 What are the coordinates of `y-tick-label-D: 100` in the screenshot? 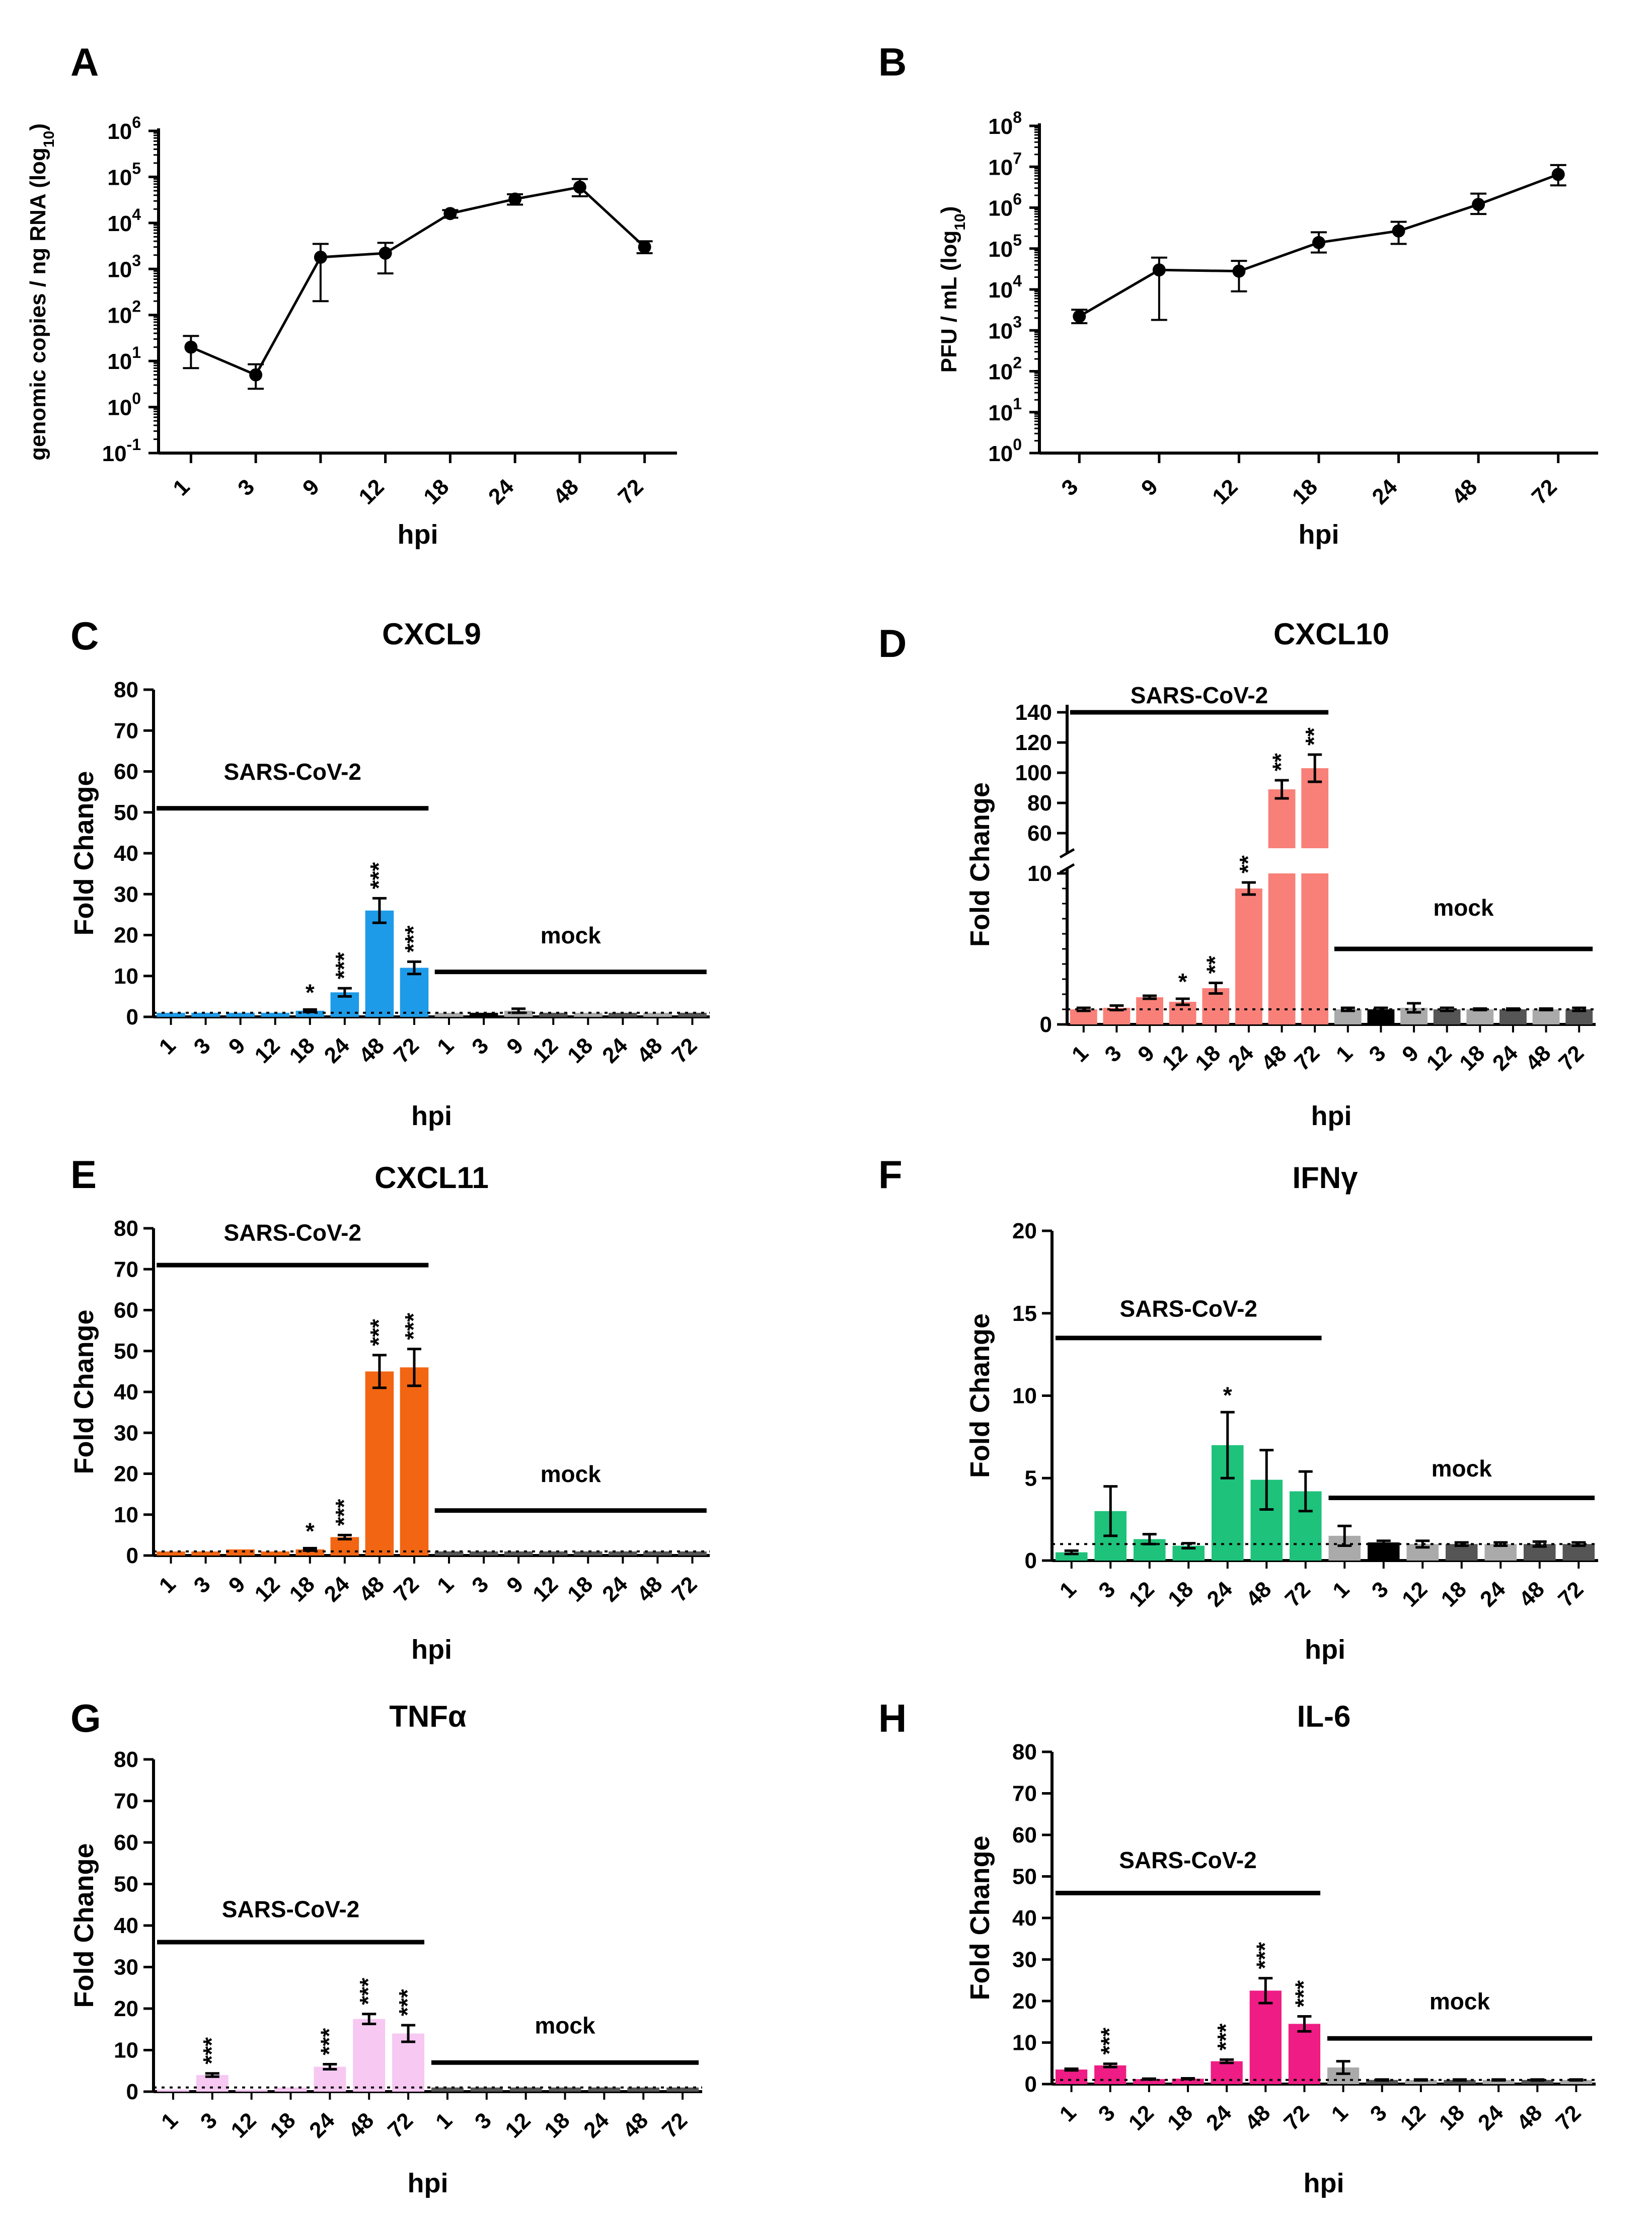 It's located at (1033, 773).